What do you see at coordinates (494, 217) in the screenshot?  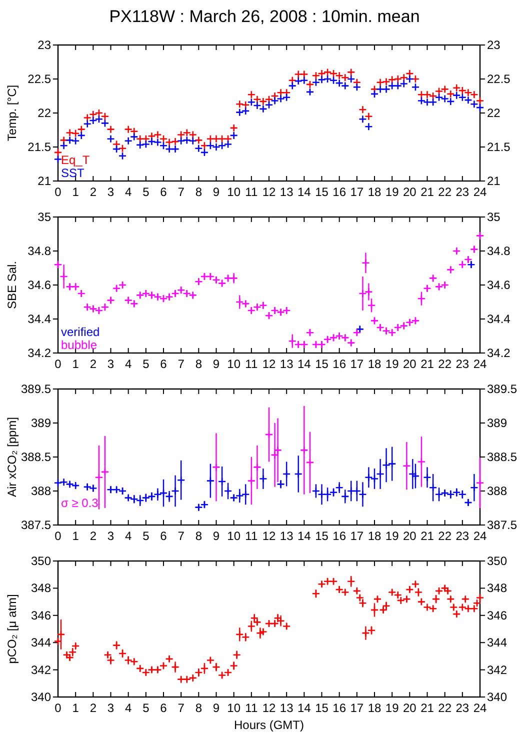 I see `y2-tick-label: 35` at bounding box center [494, 217].